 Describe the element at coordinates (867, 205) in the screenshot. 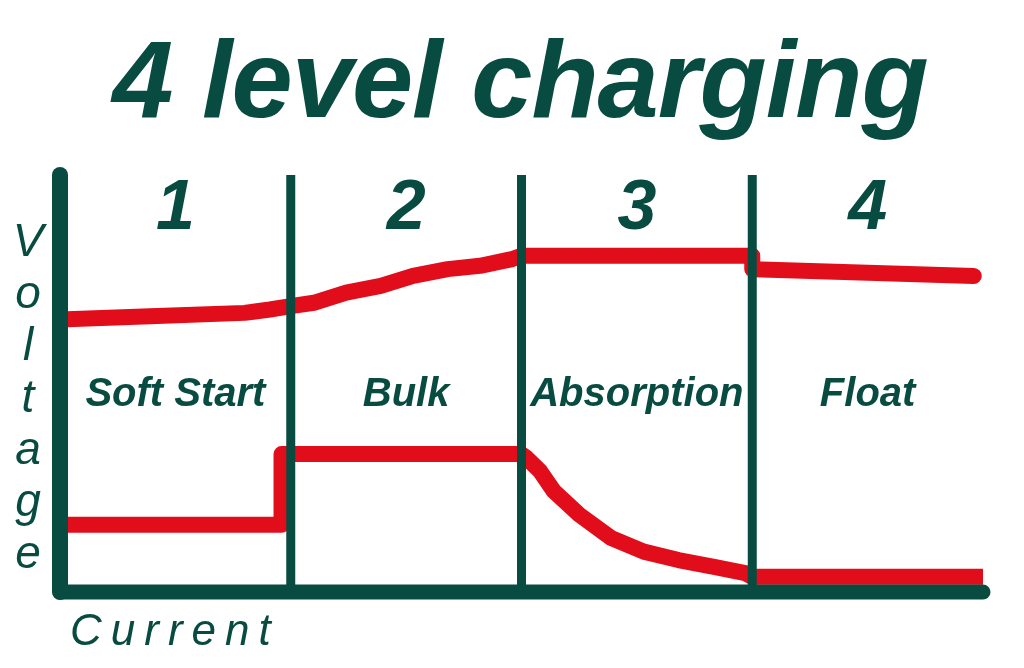

I see `x-tick-label: 4` at that location.